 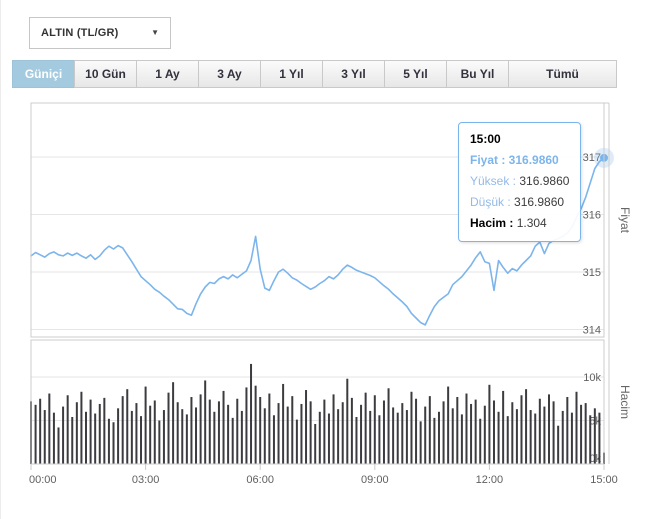 I want to click on tooltip-row-hacim: Hacim : 1.304, so click(x=508, y=223).